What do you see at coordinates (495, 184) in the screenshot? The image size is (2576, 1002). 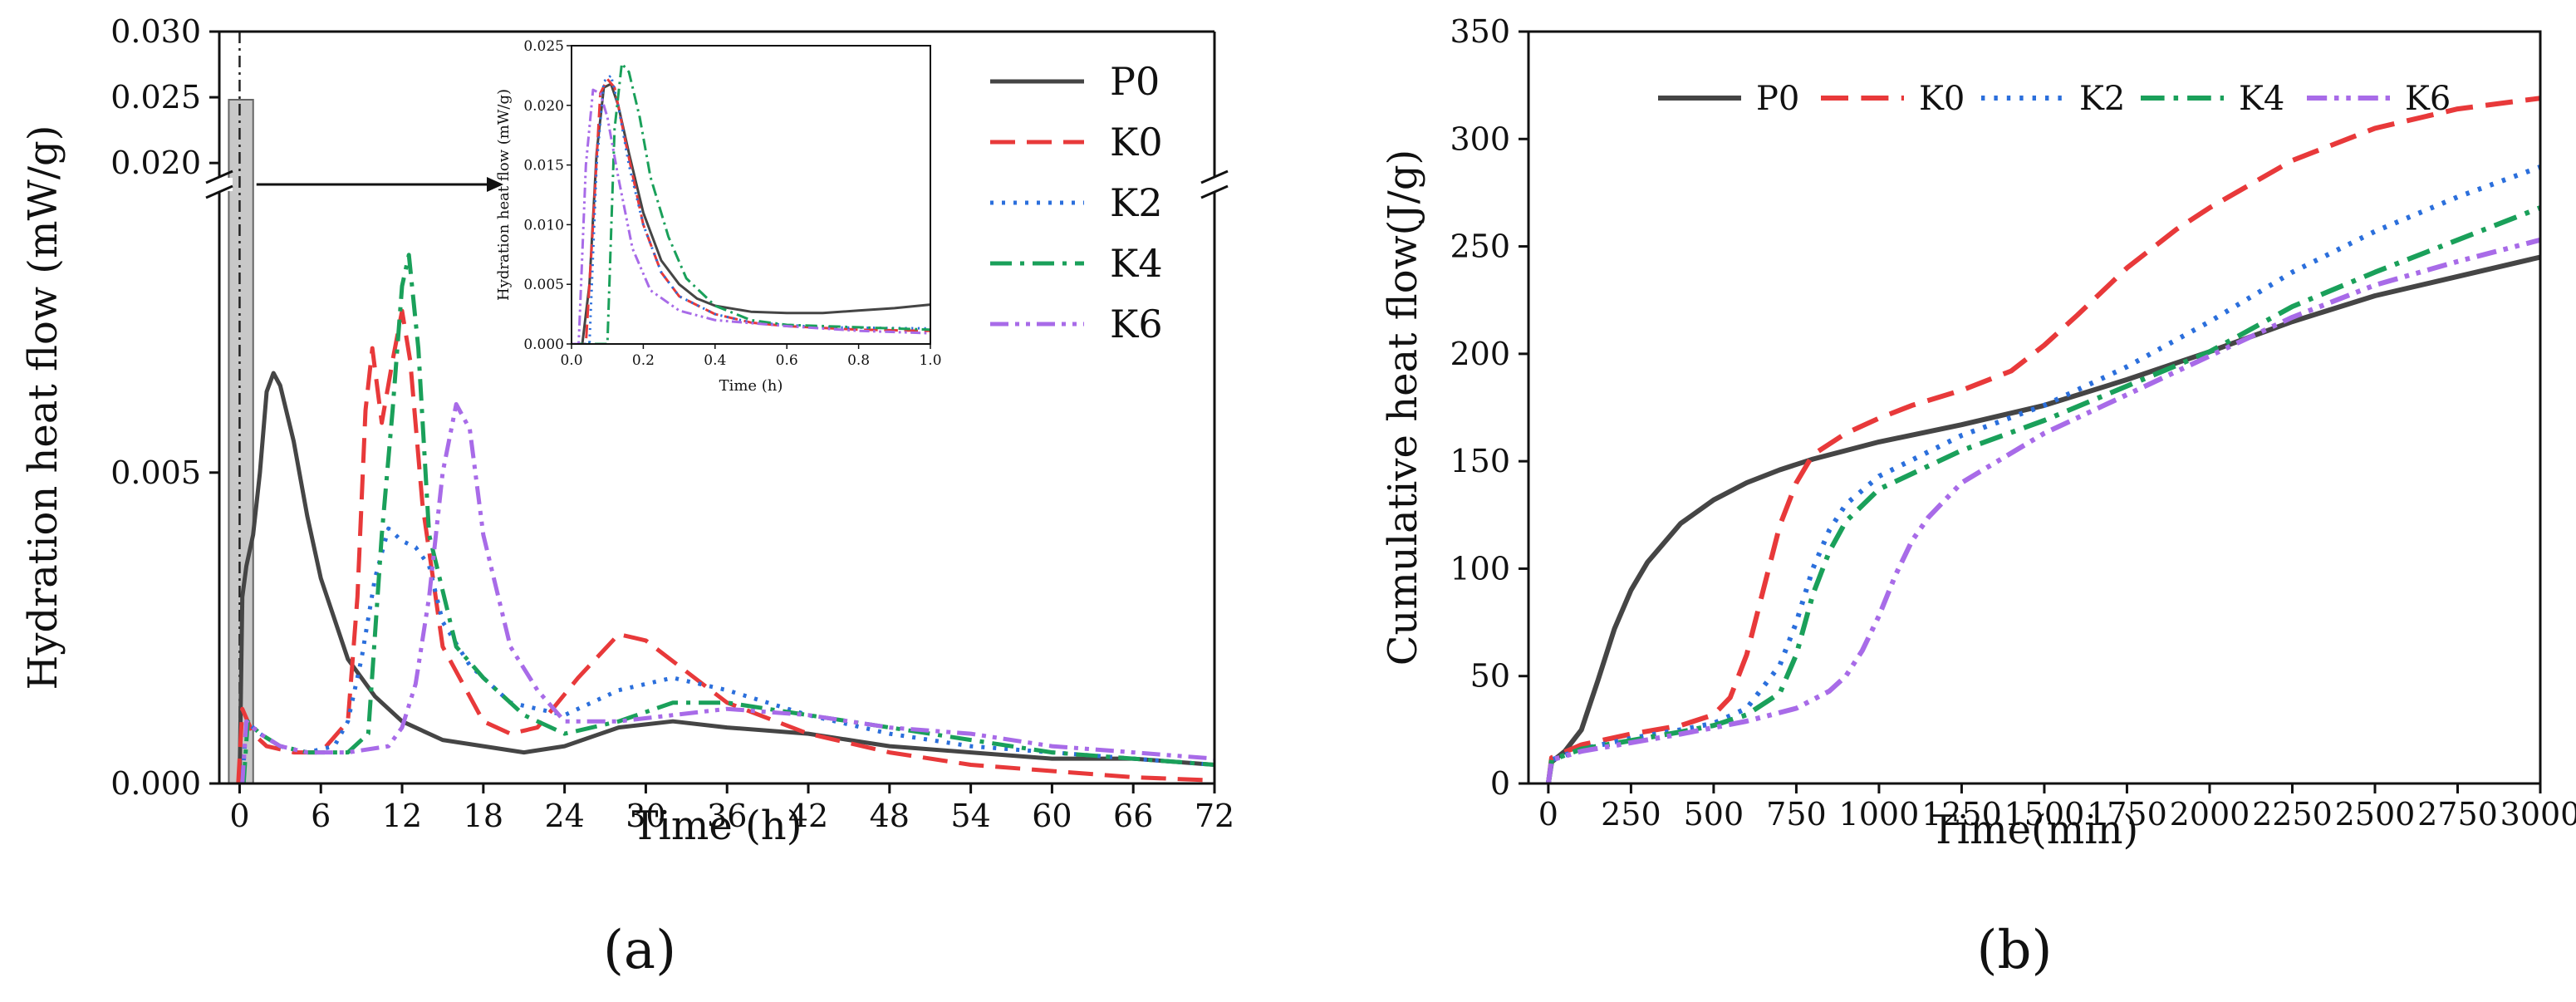 I see `zoom-arrow-head` at bounding box center [495, 184].